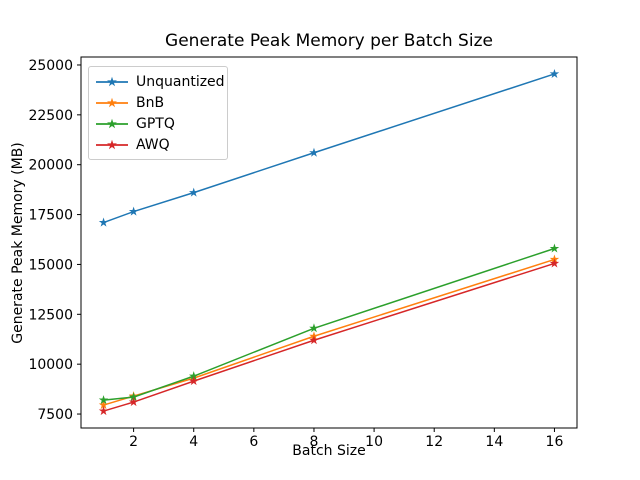 This screenshot has height=480, width=640. I want to click on legend-label: BnB, so click(150, 102).